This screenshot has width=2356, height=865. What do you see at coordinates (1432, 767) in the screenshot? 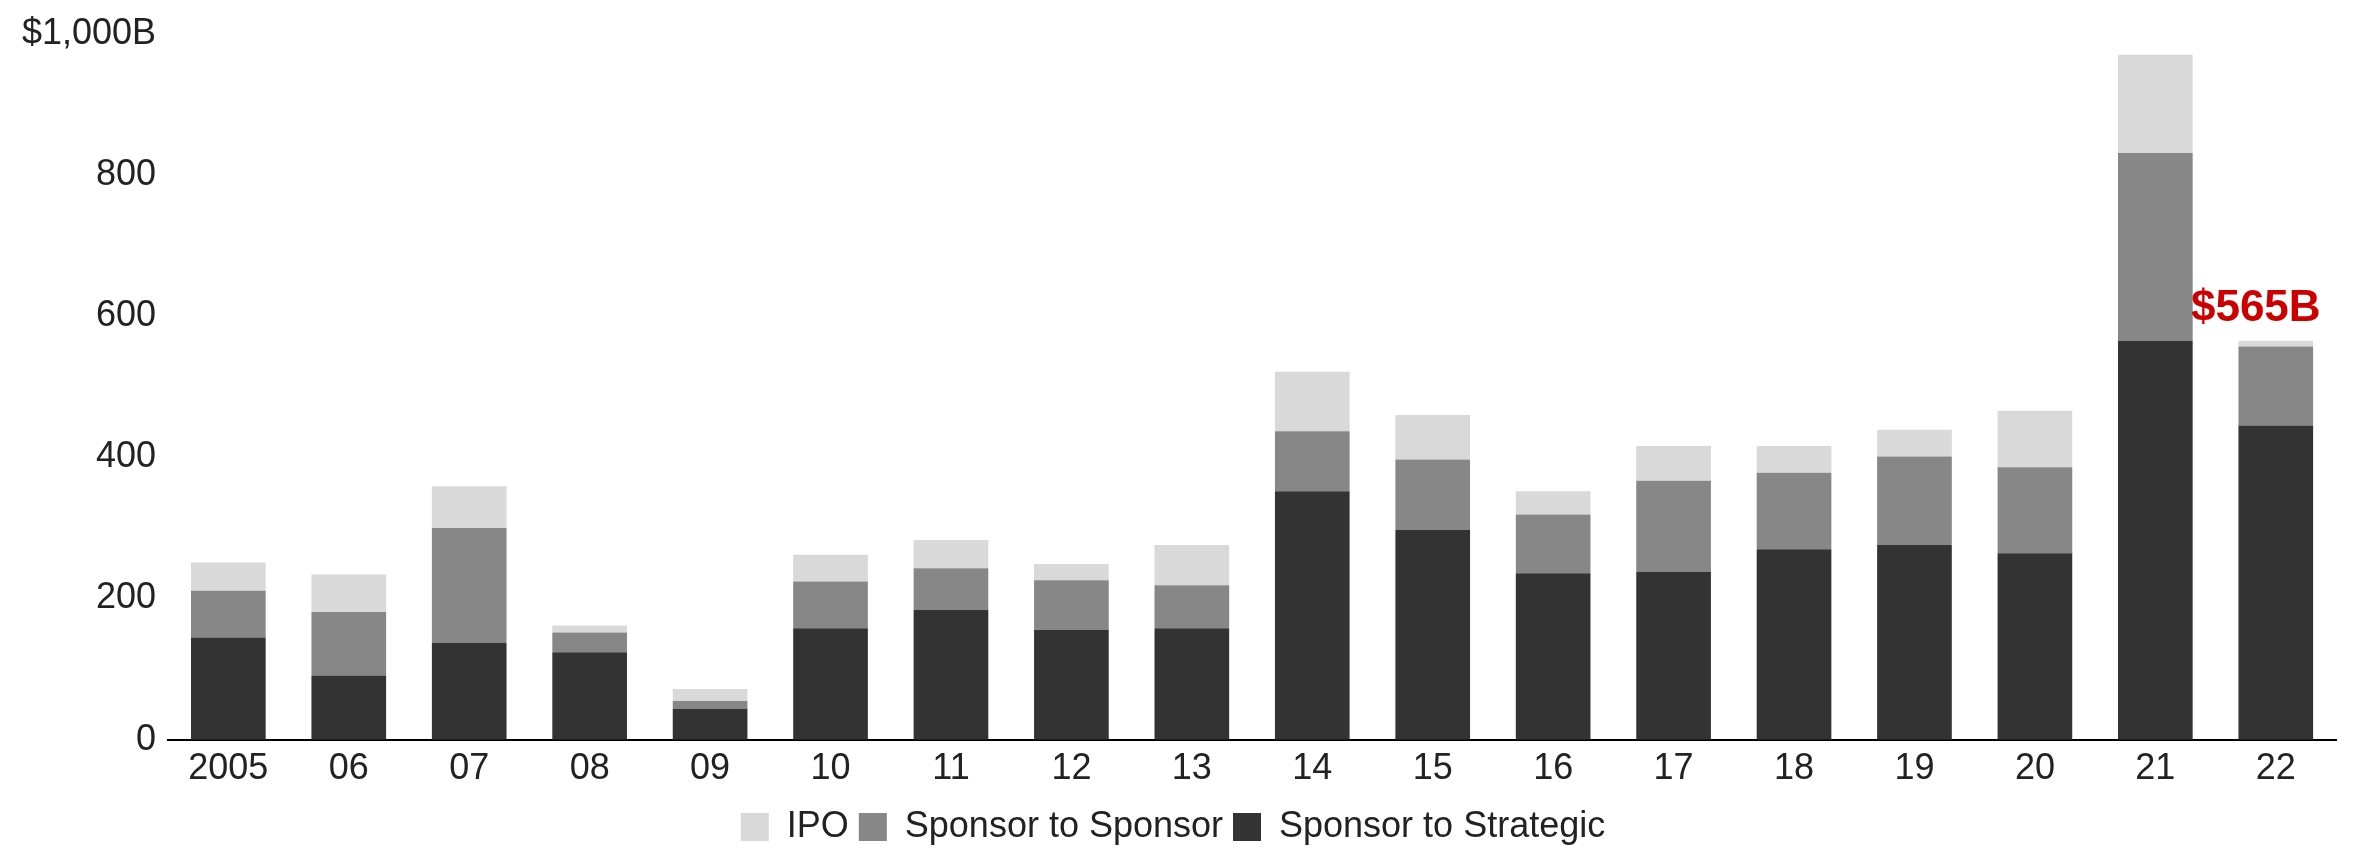
I see `x-tick-label: 15` at bounding box center [1432, 767].